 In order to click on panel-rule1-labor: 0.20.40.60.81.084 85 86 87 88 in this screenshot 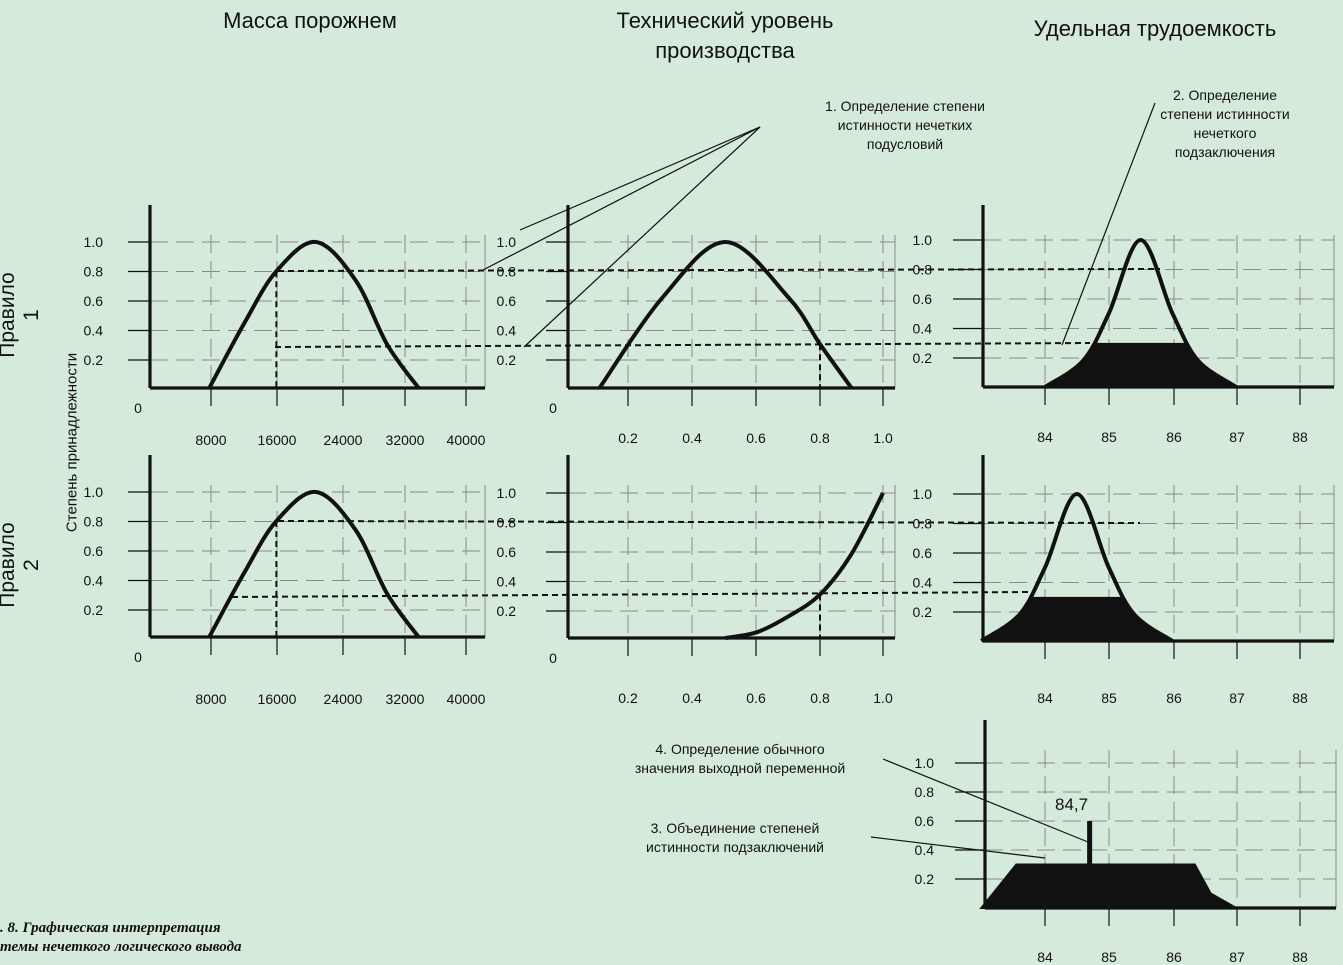, I will do `click(1124, 325)`.